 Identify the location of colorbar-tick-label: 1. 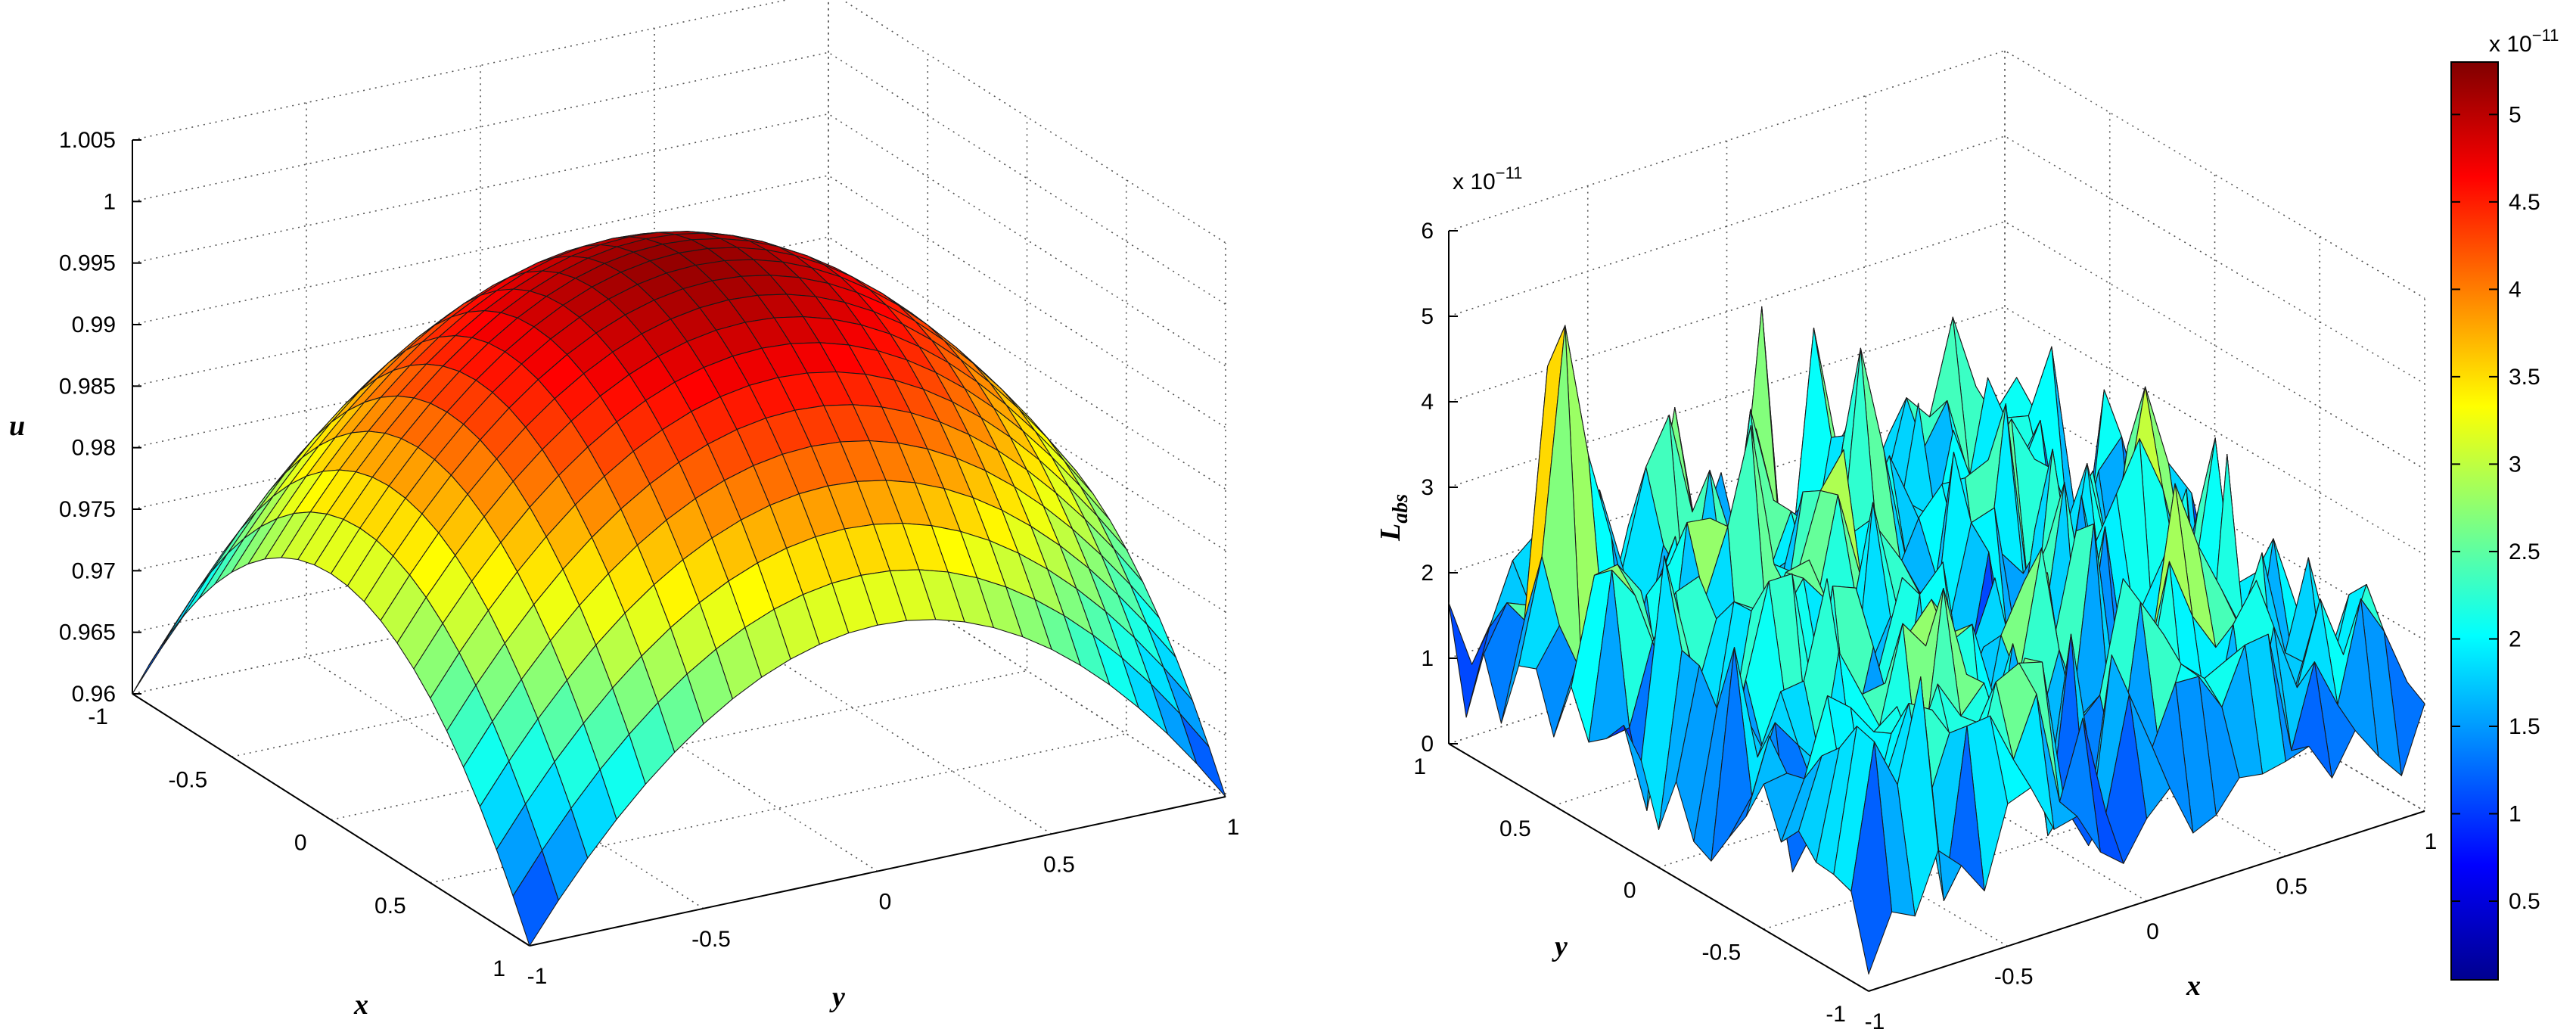
(2515, 814).